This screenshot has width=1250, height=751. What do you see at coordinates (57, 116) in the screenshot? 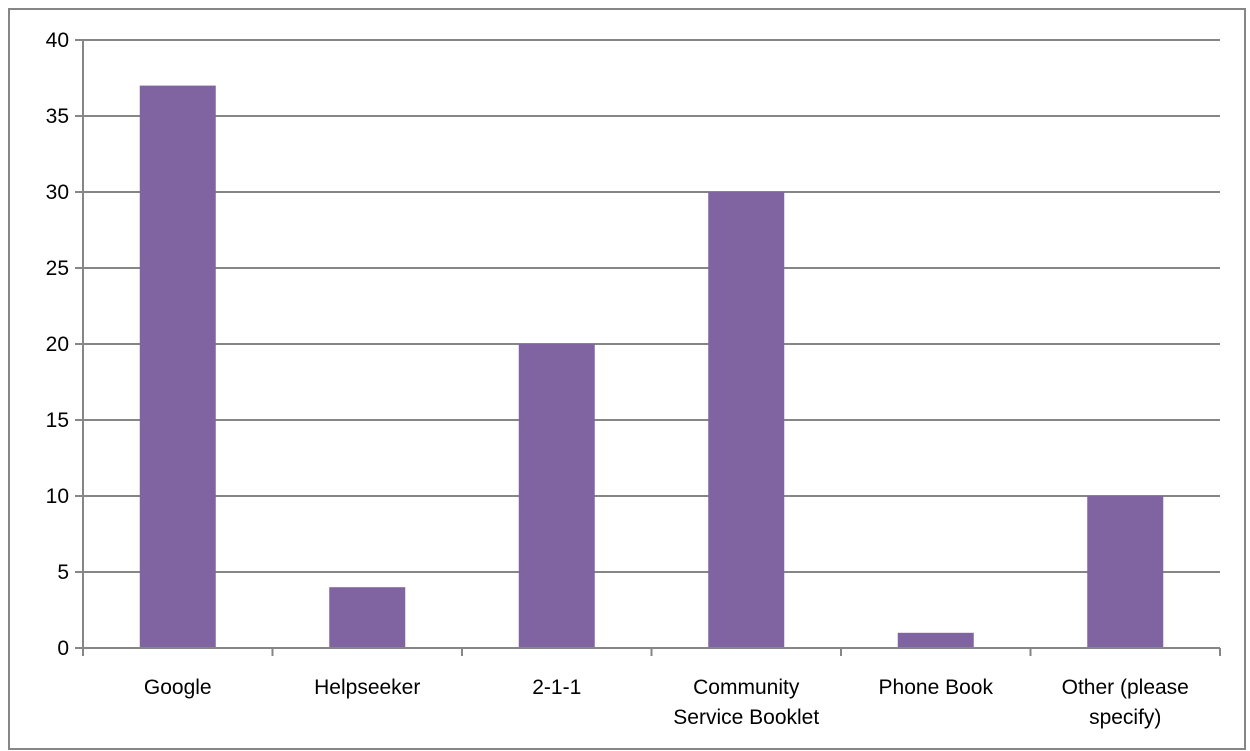
I see `y-tick-label: 35` at bounding box center [57, 116].